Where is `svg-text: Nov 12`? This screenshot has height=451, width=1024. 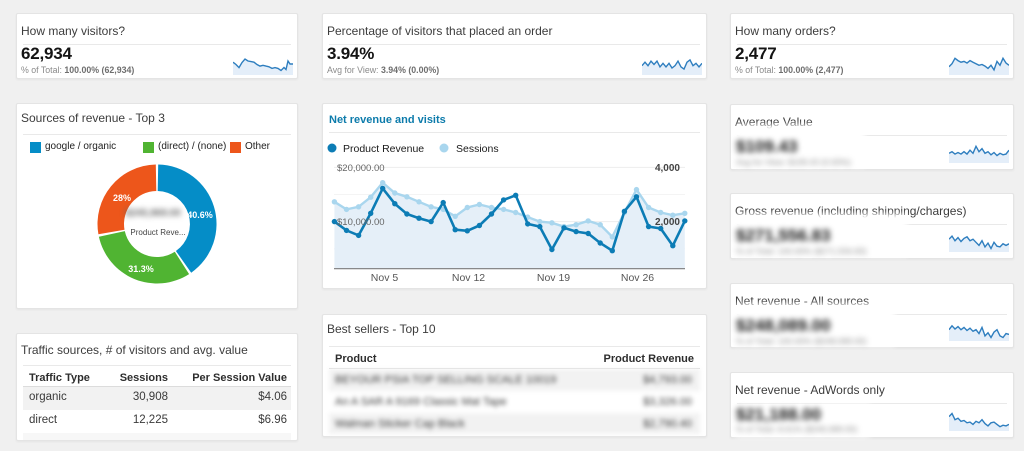
svg-text: Nov 12 is located at coordinates (468, 278).